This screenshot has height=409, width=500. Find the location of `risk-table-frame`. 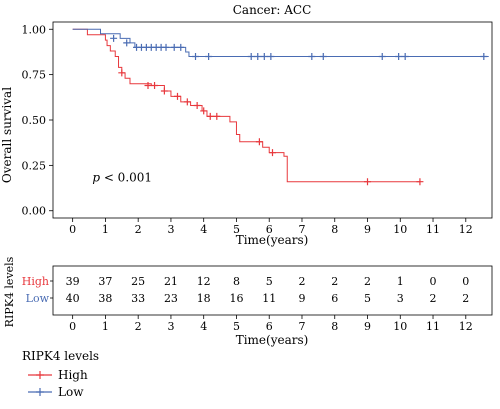

risk-table-frame is located at coordinates (272, 290).